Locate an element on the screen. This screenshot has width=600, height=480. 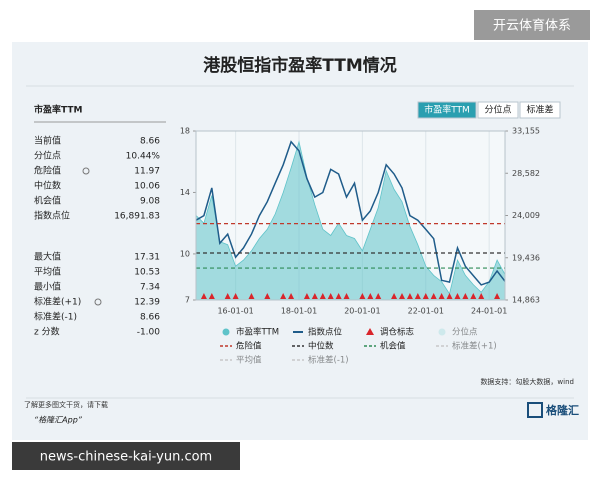
title: 港股恒指市盈率TTM情况 is located at coordinates (300, 65).